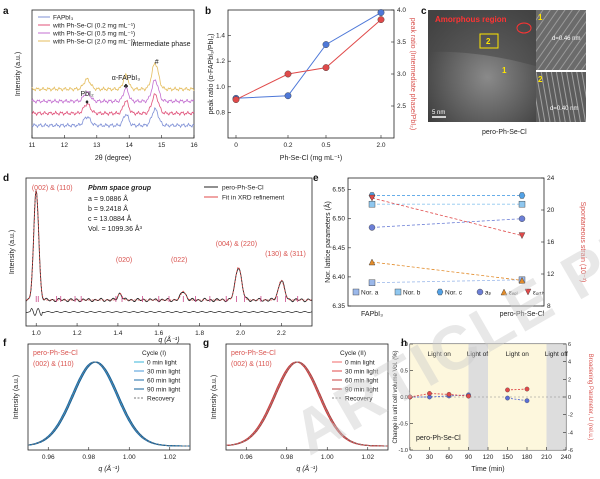 The image size is (600, 479). What do you see at coordinates (539, 293) in the screenshot?
I see `e-legend-5: εₒᵣₜₕ` at bounding box center [539, 293].